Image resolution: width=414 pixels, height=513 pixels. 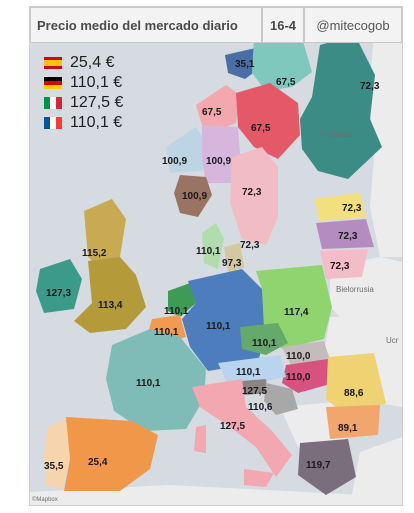 I want to click on region-dk2, so click(x=234, y=258).